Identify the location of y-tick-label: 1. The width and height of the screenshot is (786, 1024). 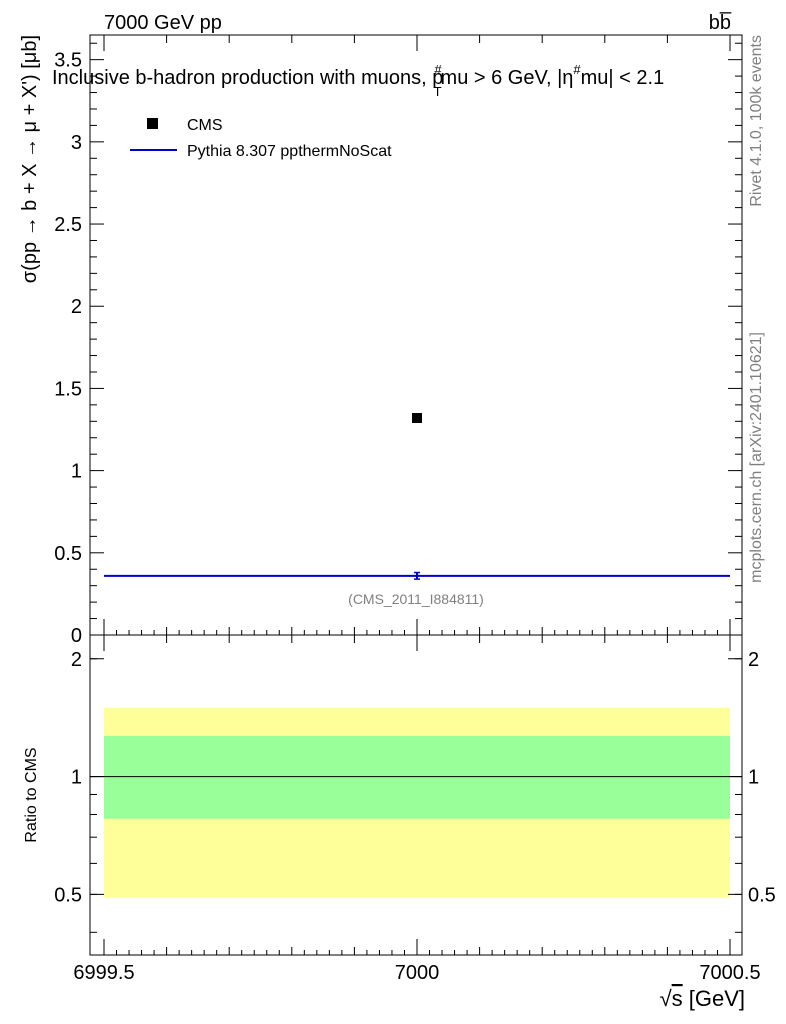
(76, 472).